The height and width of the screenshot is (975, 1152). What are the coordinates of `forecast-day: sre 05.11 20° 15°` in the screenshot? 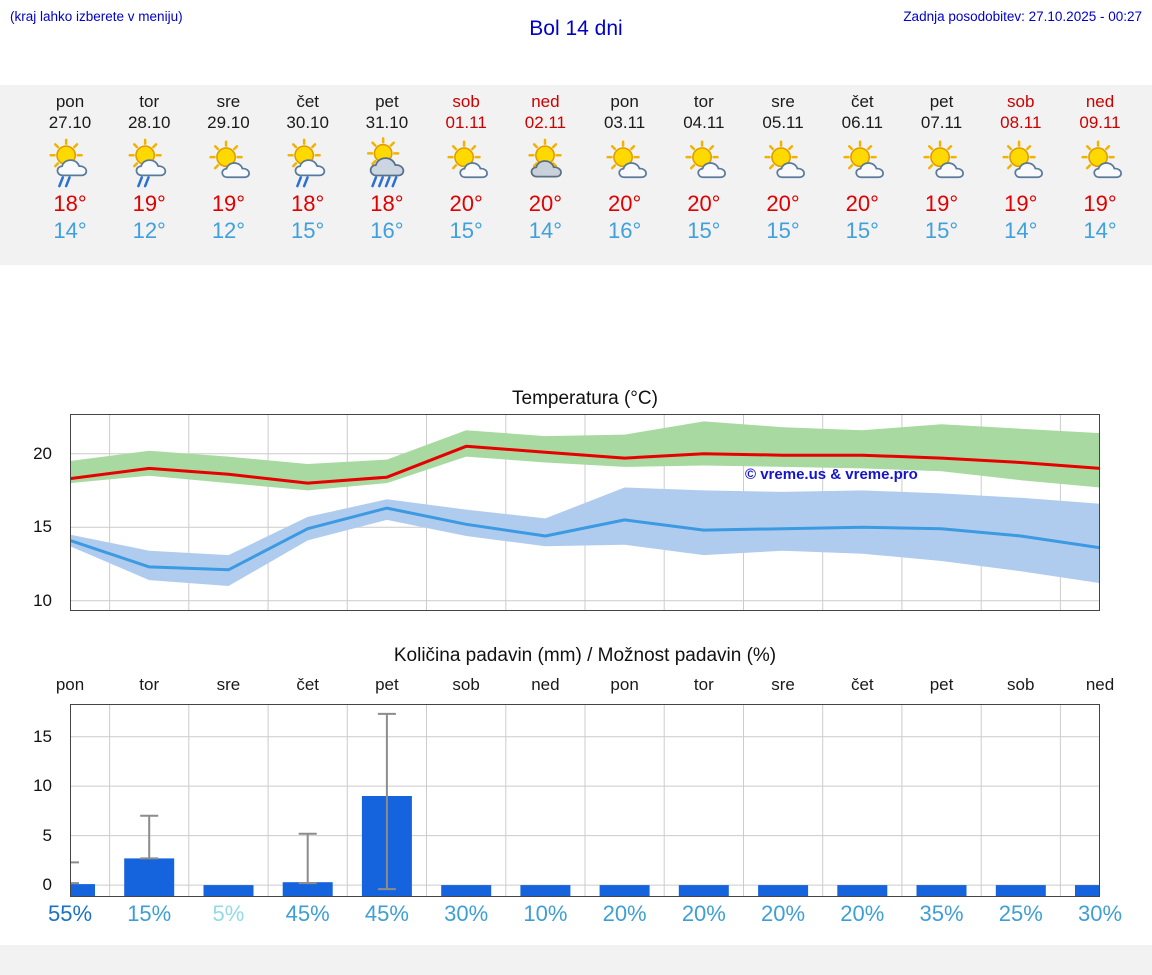 It's located at (783, 167).